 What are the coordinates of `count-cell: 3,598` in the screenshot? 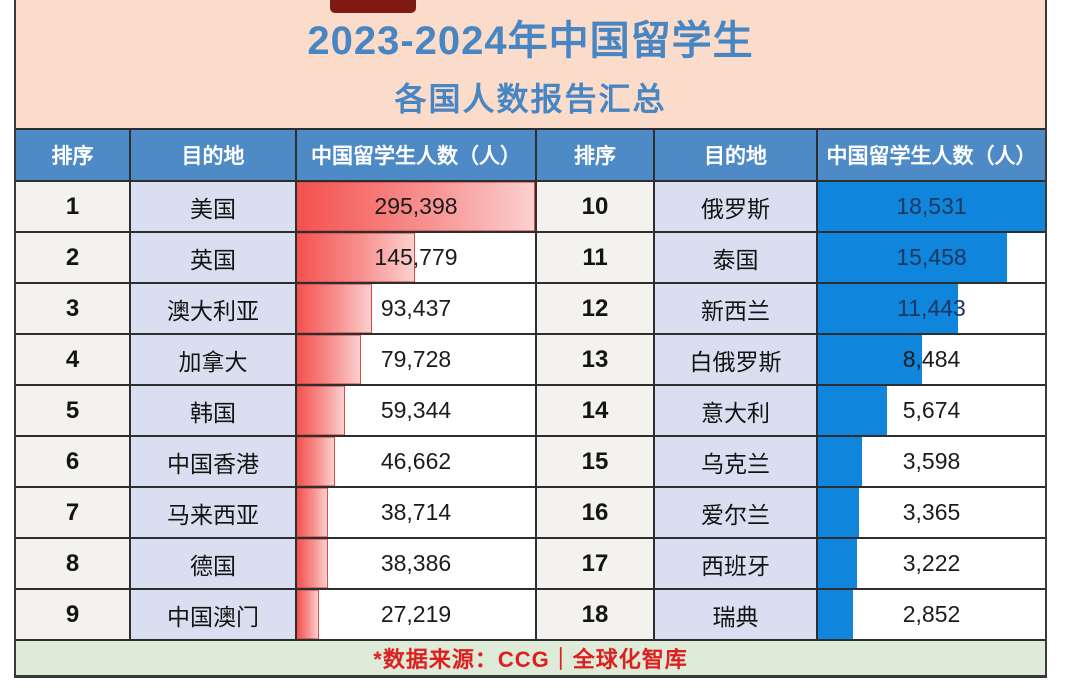 It's located at (931, 461).